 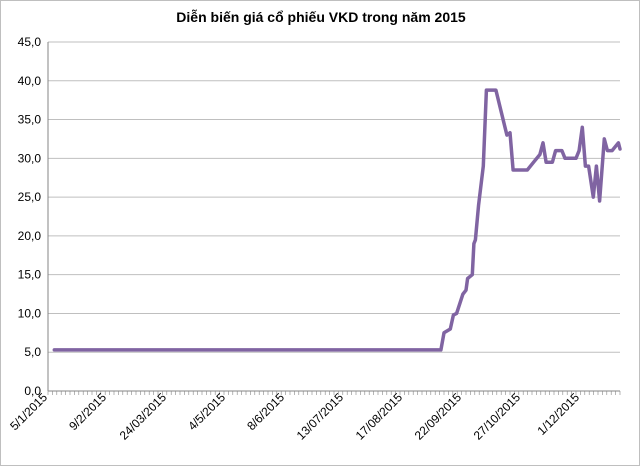 What do you see at coordinates (30, 197) in the screenshot?
I see `y-tick-label: 25,0` at bounding box center [30, 197].